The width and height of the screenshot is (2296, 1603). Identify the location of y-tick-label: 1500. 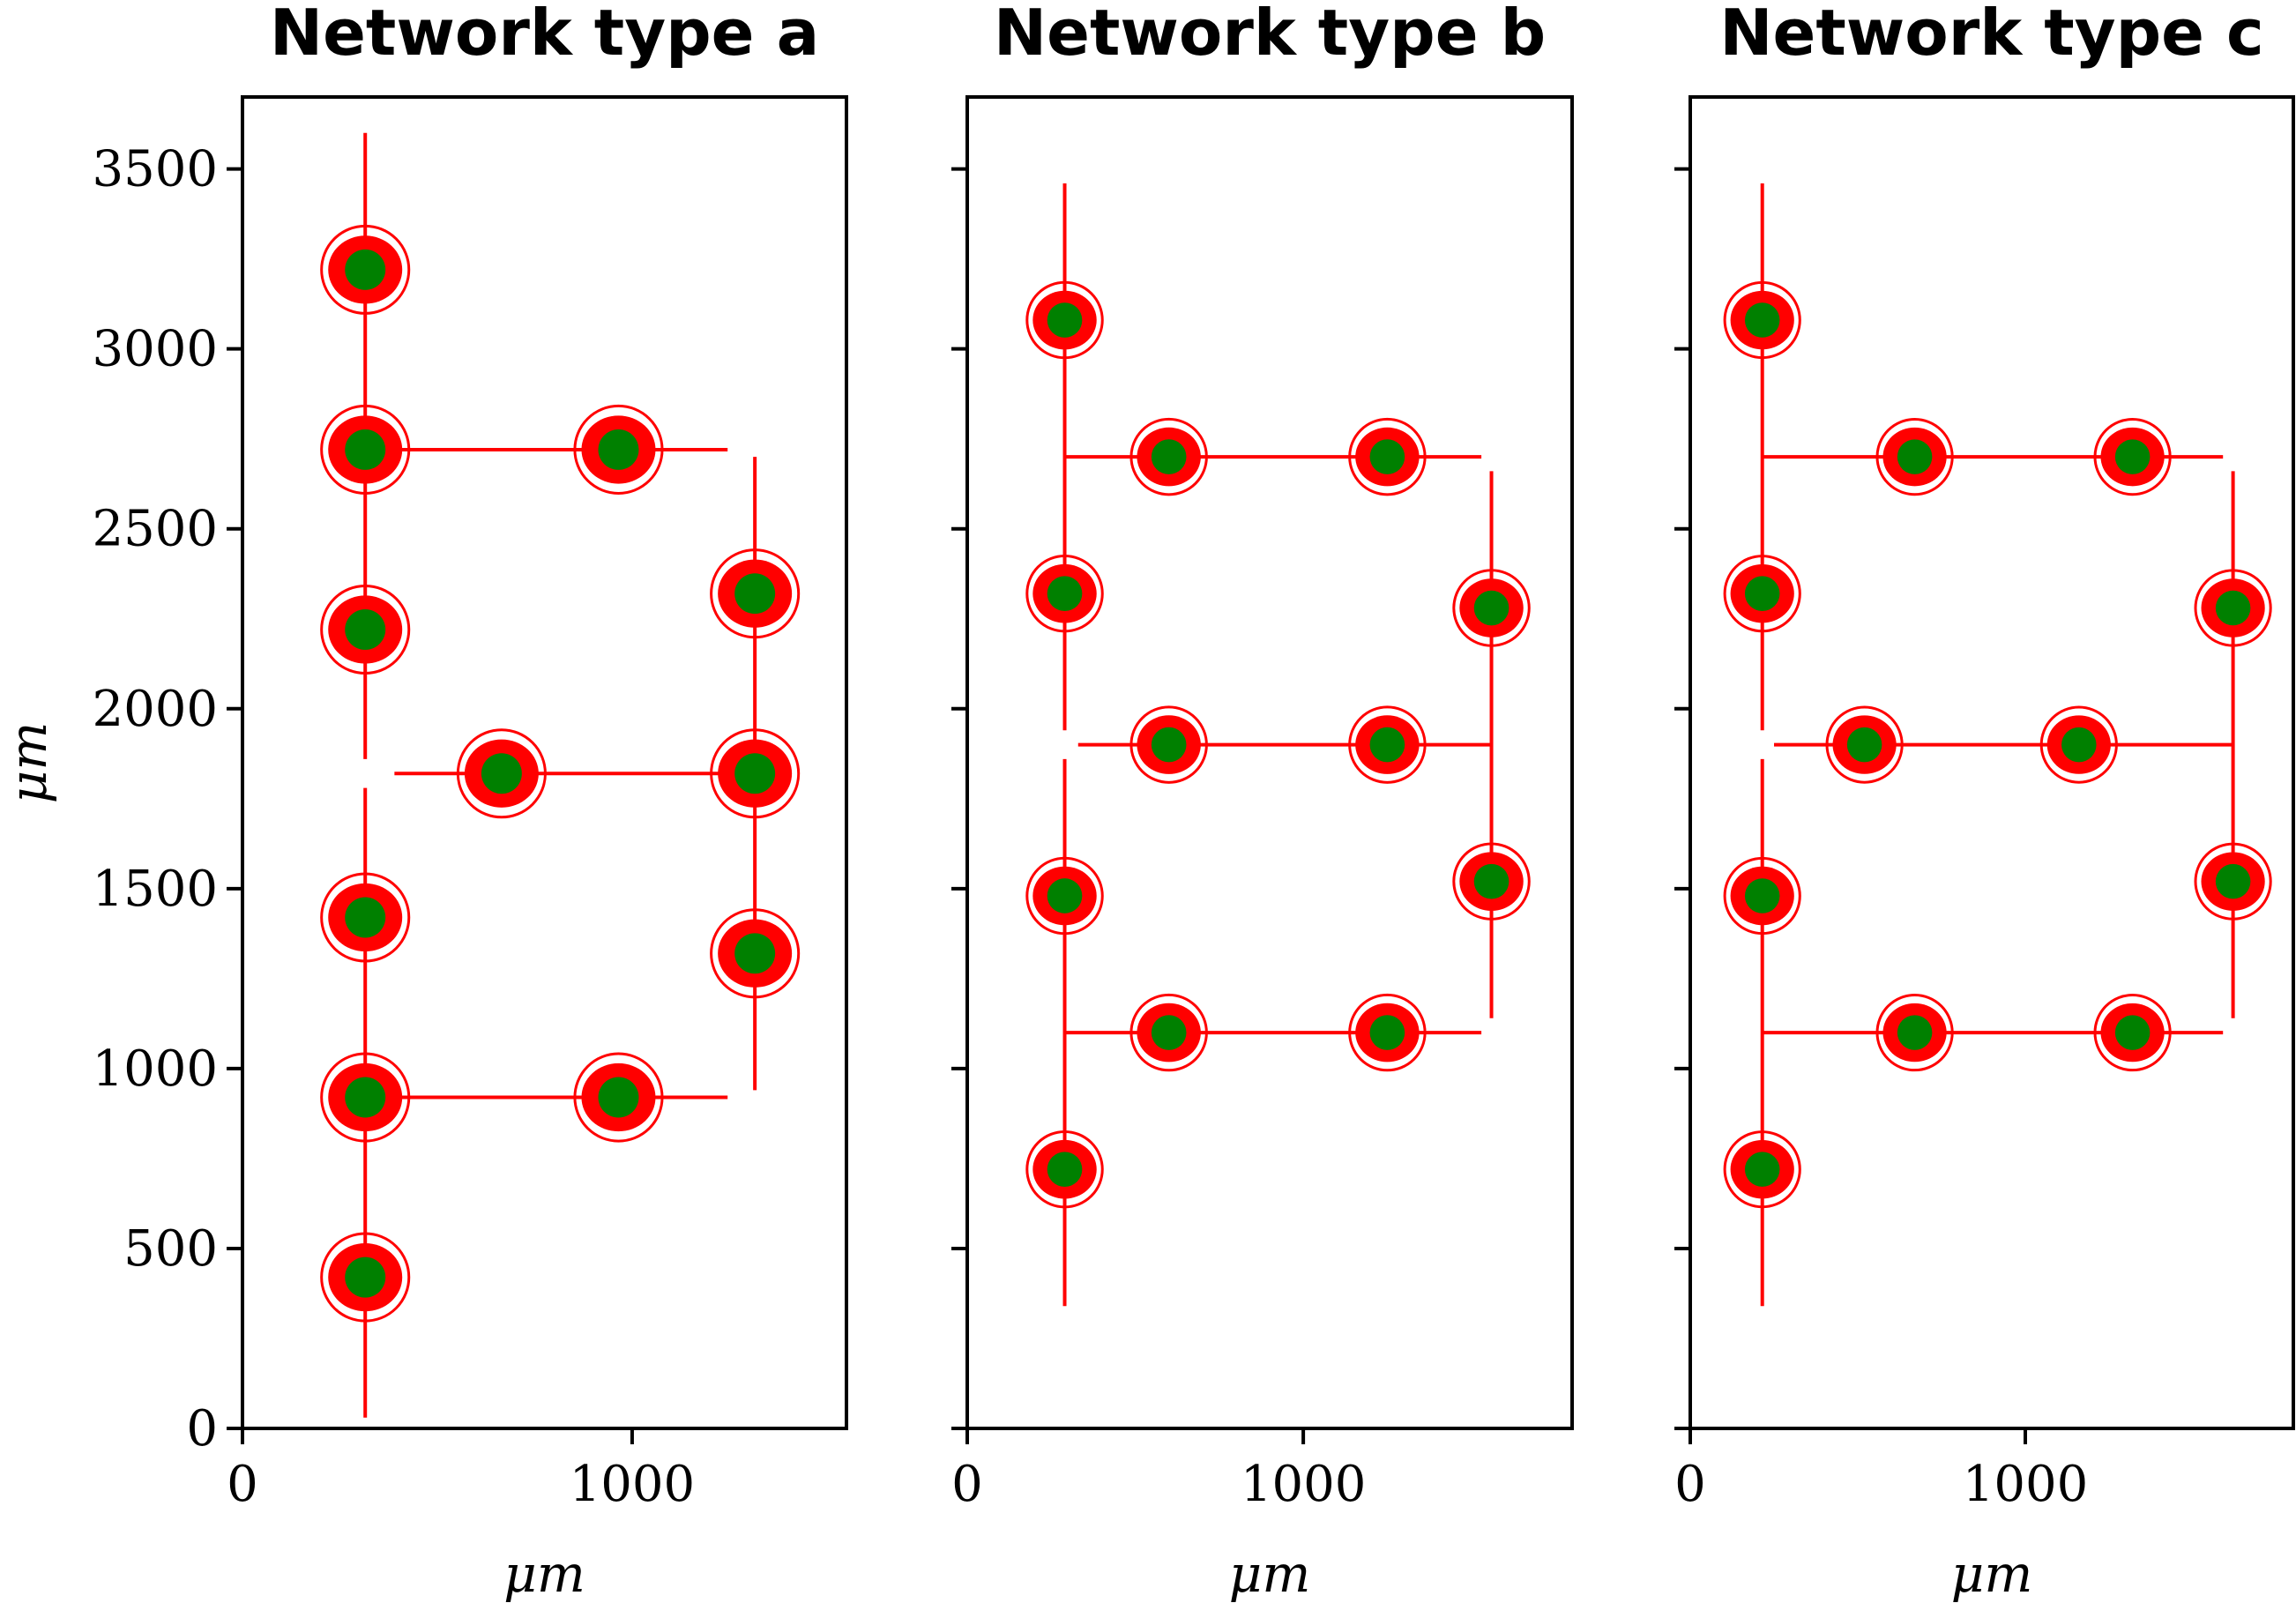
(155, 889).